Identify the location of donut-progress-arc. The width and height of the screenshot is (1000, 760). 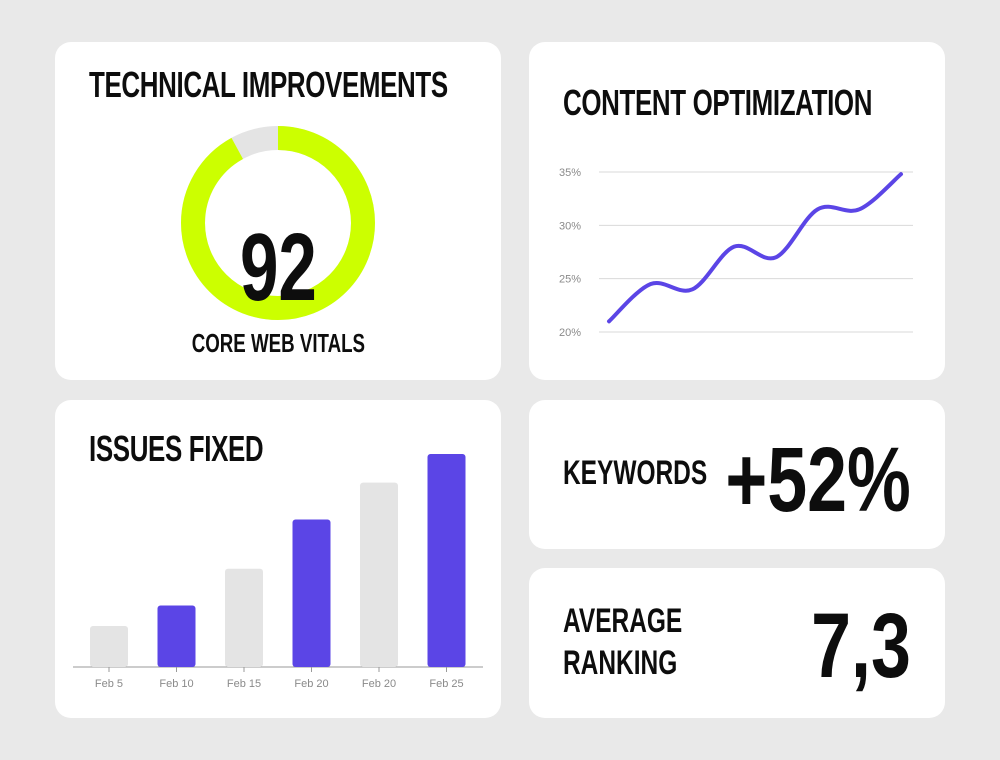
(278, 223).